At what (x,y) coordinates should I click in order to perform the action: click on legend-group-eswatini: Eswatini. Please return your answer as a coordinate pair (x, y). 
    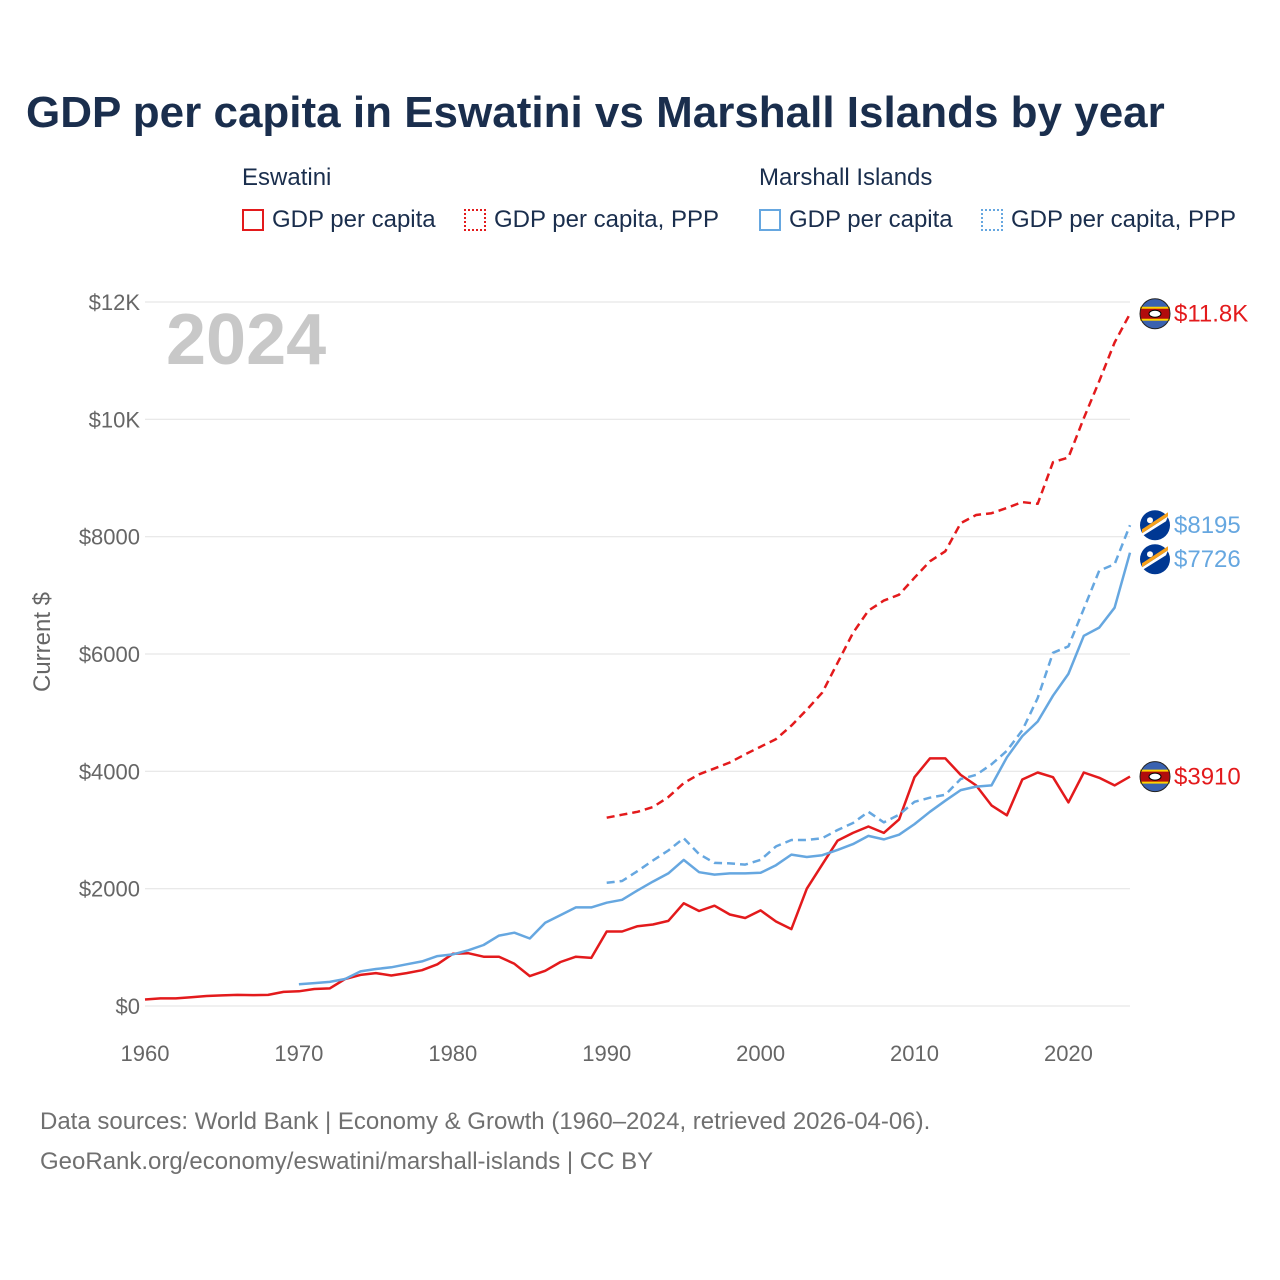
    Looking at the image, I should click on (287, 177).